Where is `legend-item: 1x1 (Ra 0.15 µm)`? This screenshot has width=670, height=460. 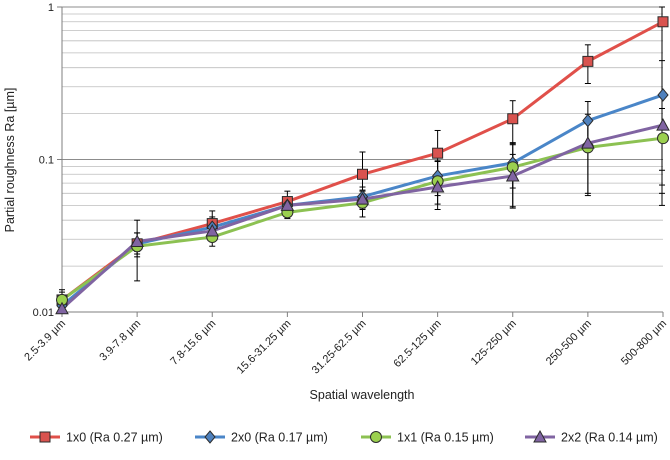
legend-item: 1x1 (Ra 0.15 µm) is located at coordinates (427, 438).